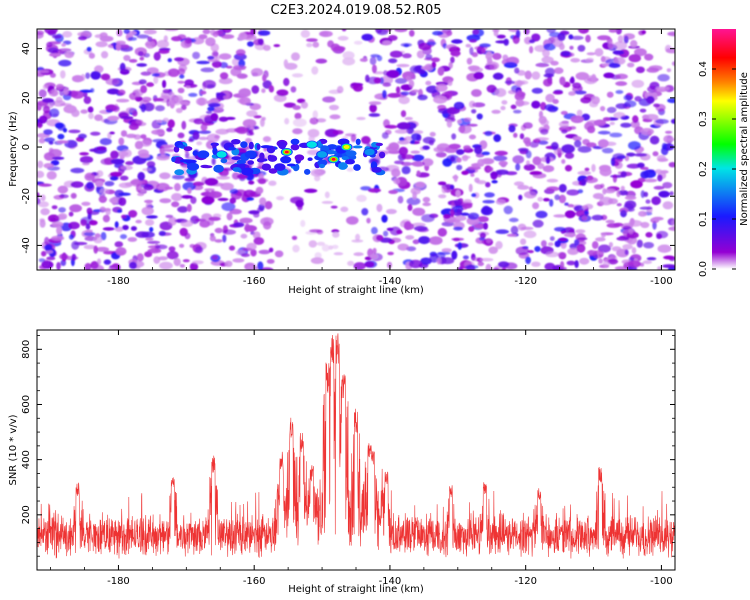 Image resolution: width=750 pixels, height=600 pixels. I want to click on snr-y-tick-label: 800, so click(26, 349).